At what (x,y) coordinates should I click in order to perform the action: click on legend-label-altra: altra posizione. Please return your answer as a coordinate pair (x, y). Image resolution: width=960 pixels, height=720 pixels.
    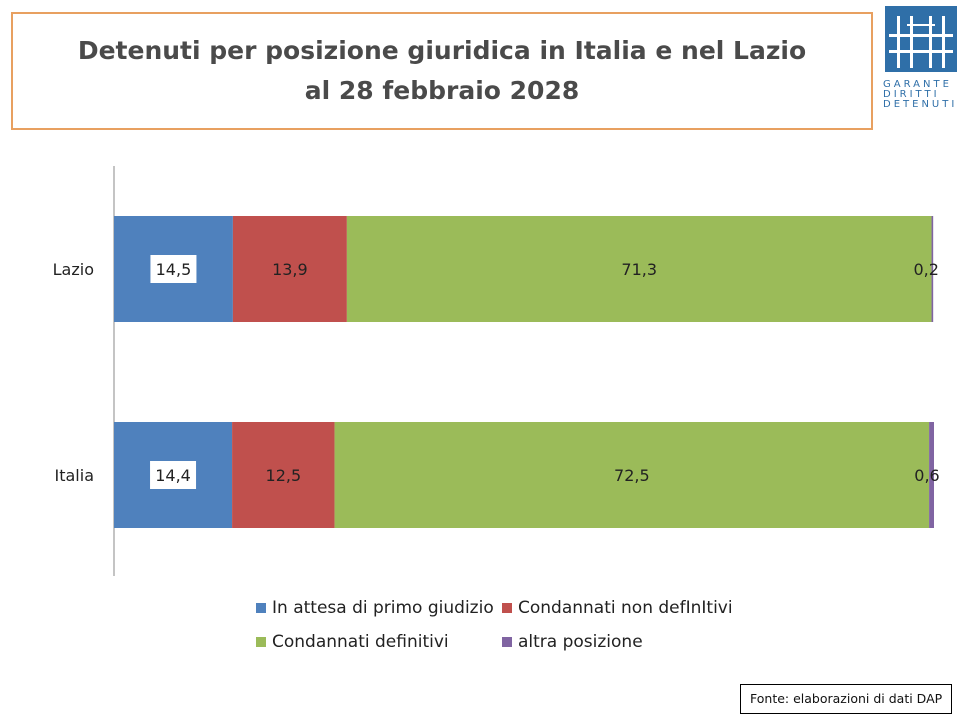
    Looking at the image, I should click on (580, 642).